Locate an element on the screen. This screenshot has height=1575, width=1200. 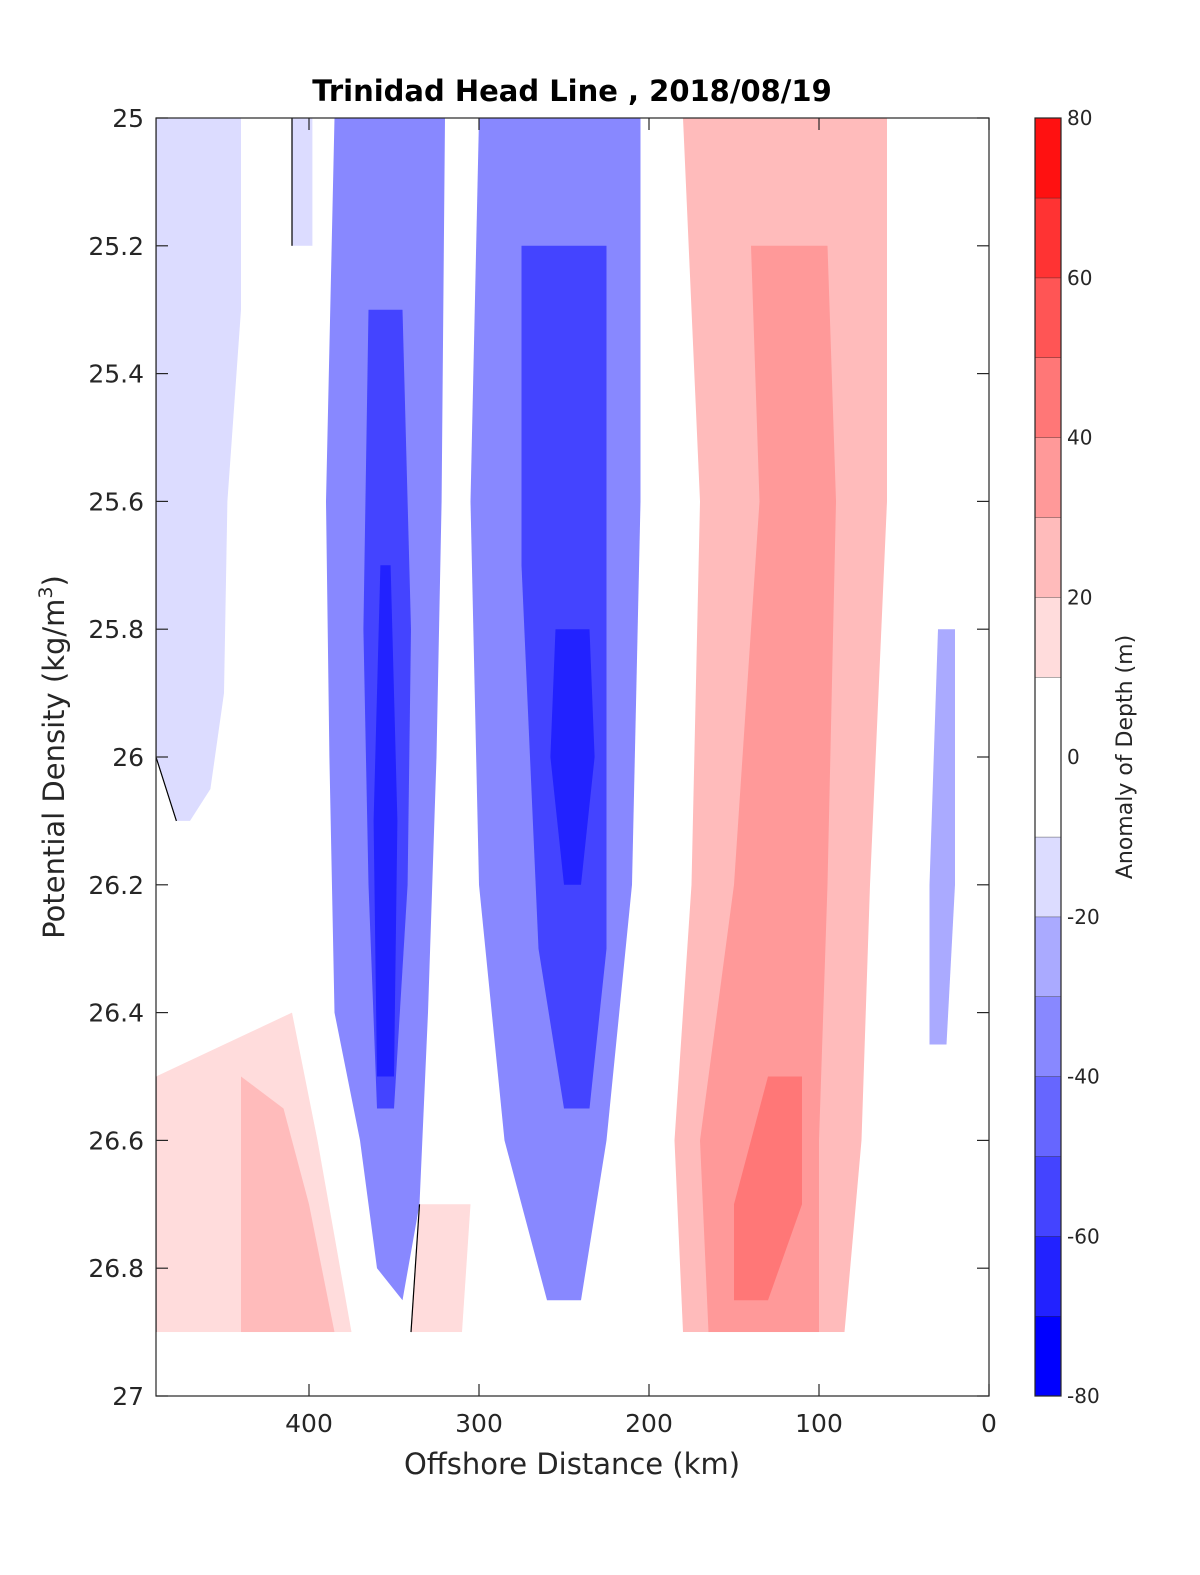
colorbar-label: Anomaly of Depth (m) is located at coordinates (1125, 757).